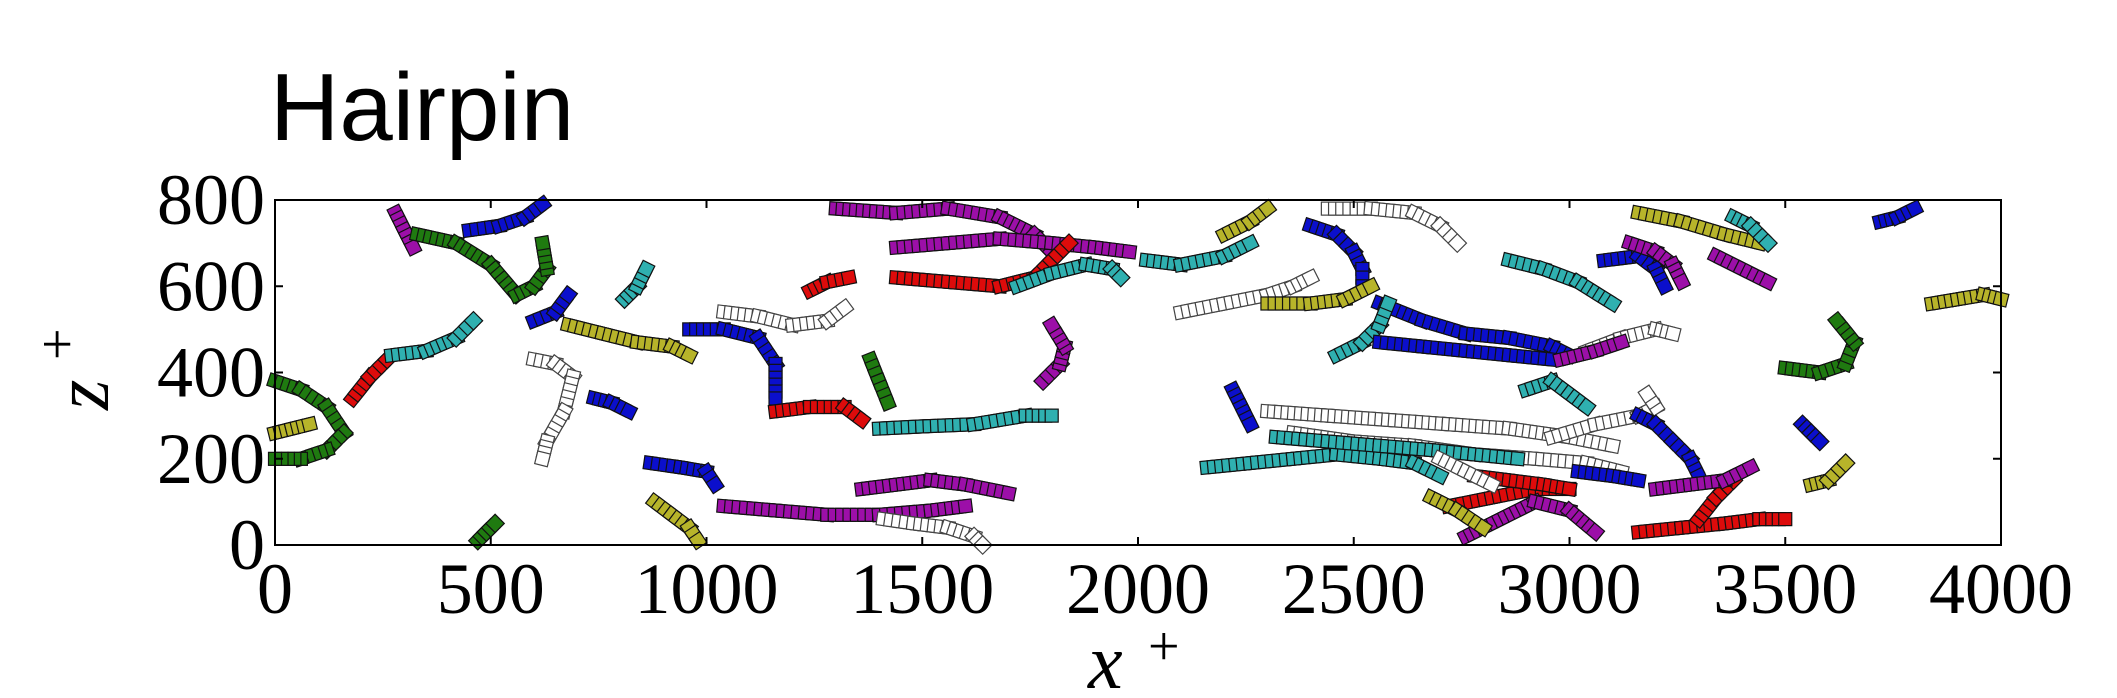 Image resolution: width=2117 pixels, height=698 pixels. What do you see at coordinates (1164, 647) in the screenshot?
I see `x-axis-label-sup: +` at bounding box center [1164, 647].